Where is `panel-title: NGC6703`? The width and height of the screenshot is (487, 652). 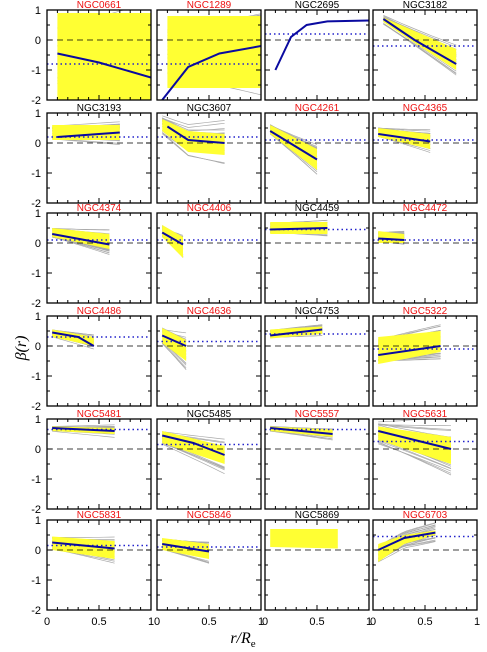
panel-title: NGC6703 is located at coordinates (425, 515).